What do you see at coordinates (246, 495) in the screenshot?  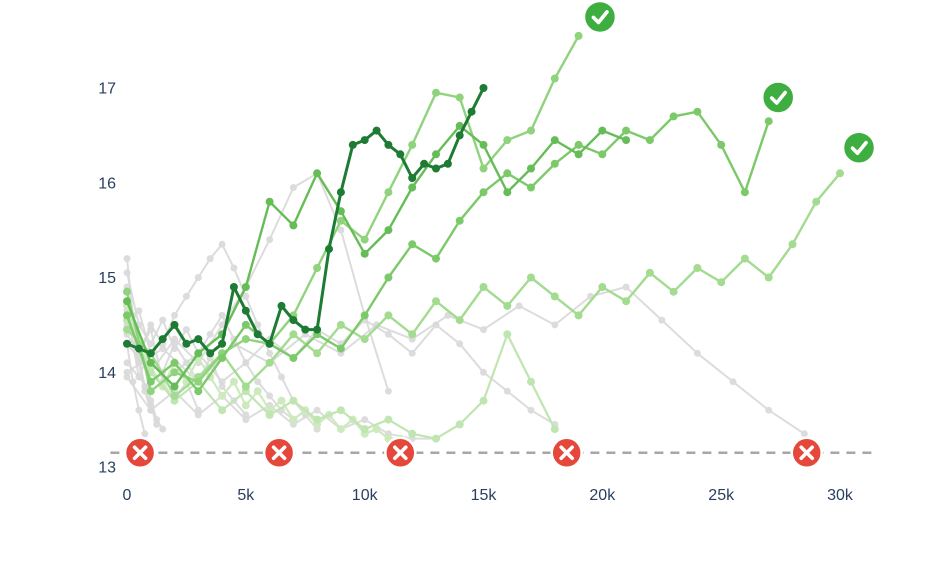 I see `x-tick-label: 5k` at bounding box center [246, 495].